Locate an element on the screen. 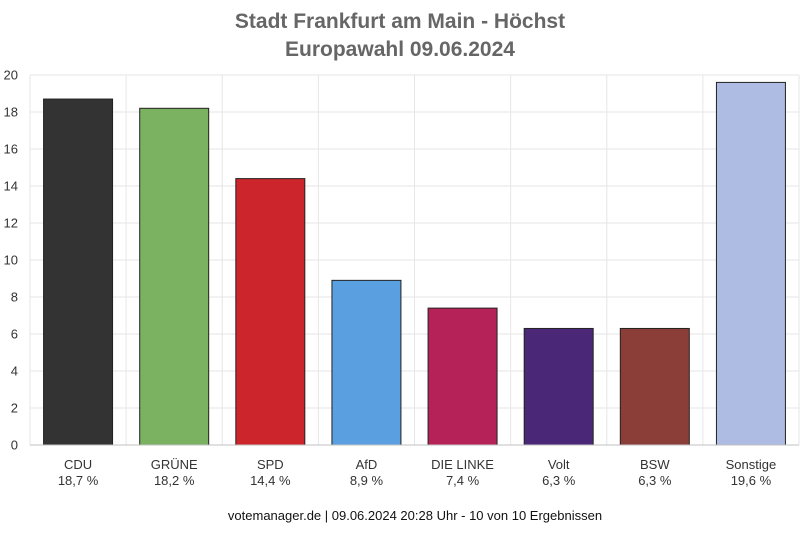  chart-title: Stadt Frankfurt am Main - Höchst is located at coordinates (400, 21).